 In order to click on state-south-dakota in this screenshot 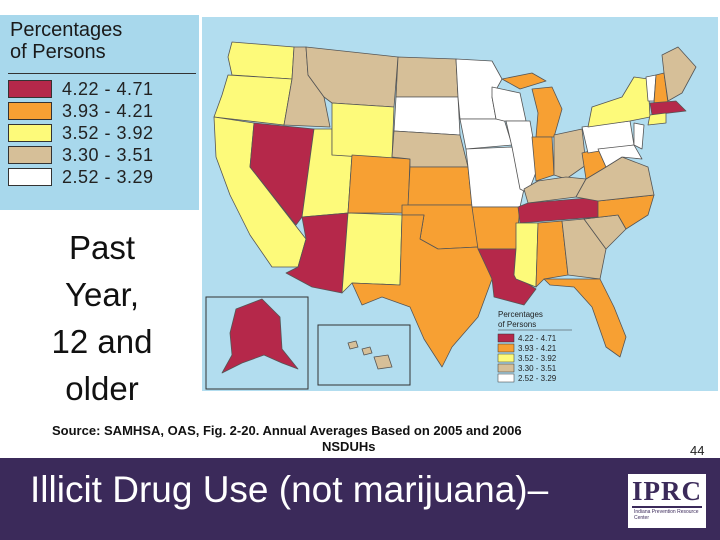, I will do `click(427, 116)`.